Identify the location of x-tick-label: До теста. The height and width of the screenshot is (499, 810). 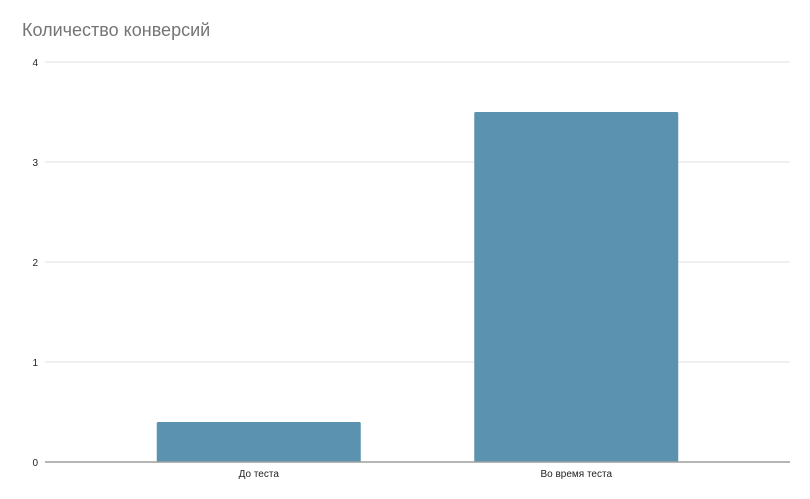
(259, 474).